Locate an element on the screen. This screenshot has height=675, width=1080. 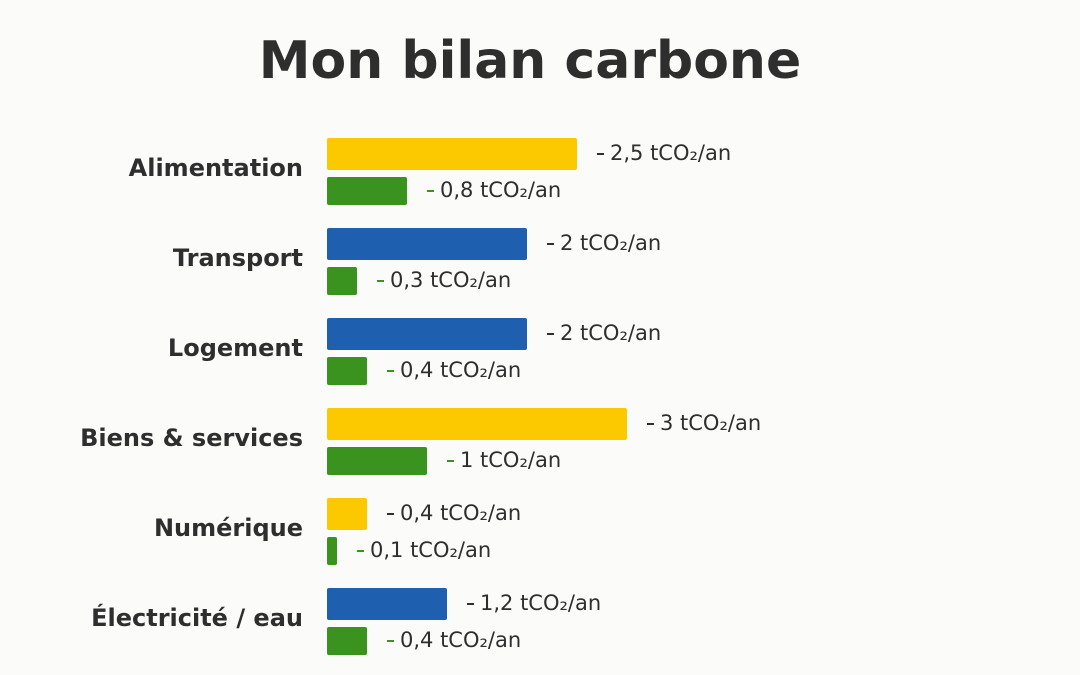
category-label: Alimentation is located at coordinates (216, 168).